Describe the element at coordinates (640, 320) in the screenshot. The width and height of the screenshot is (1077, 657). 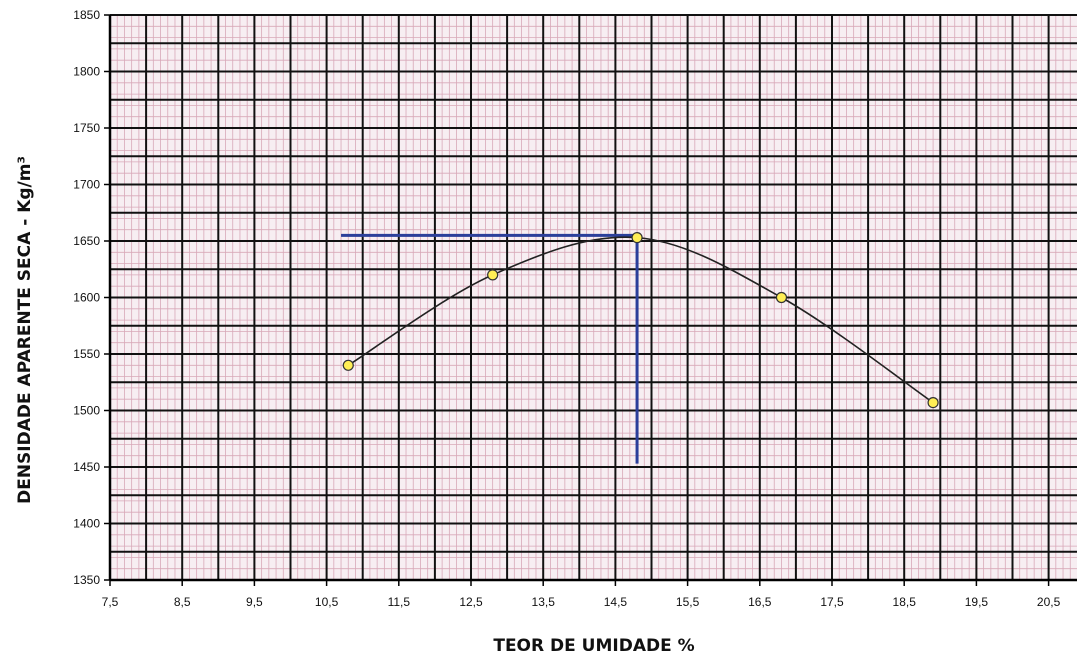
I see `data-series` at that location.